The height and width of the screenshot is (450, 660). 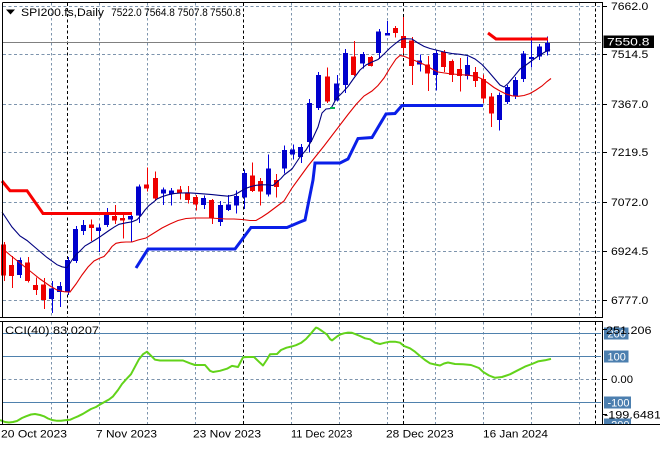 I want to click on svg-text: CCI(40) 83.0207, so click(x=52, y=331).